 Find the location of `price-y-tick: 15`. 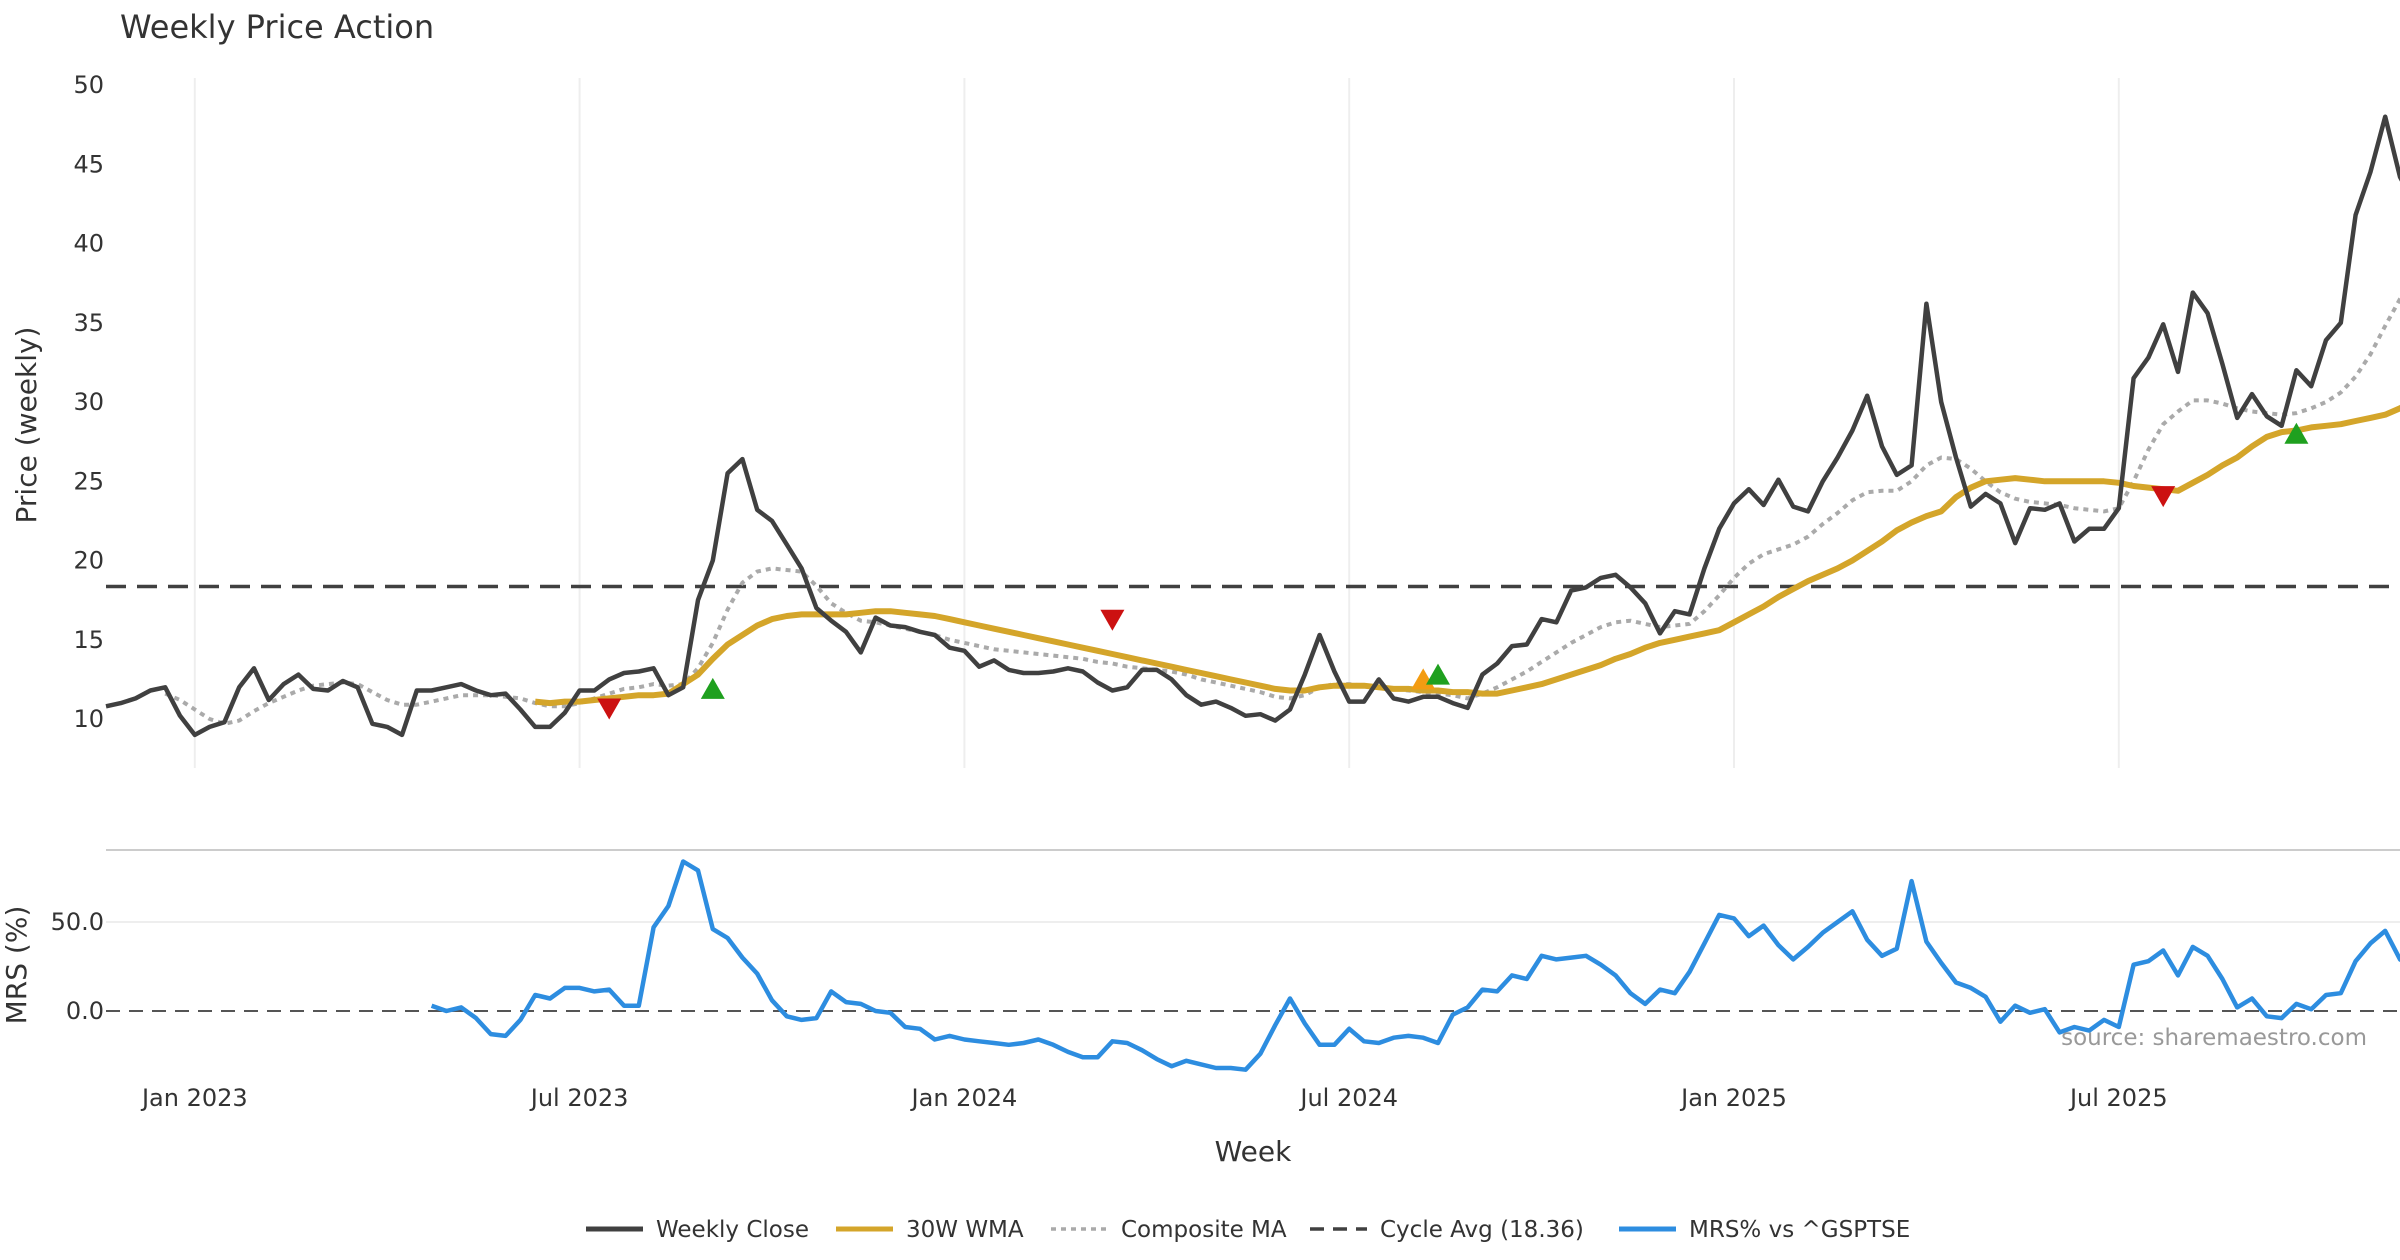

price-y-tick: 15 is located at coordinates (88, 640).